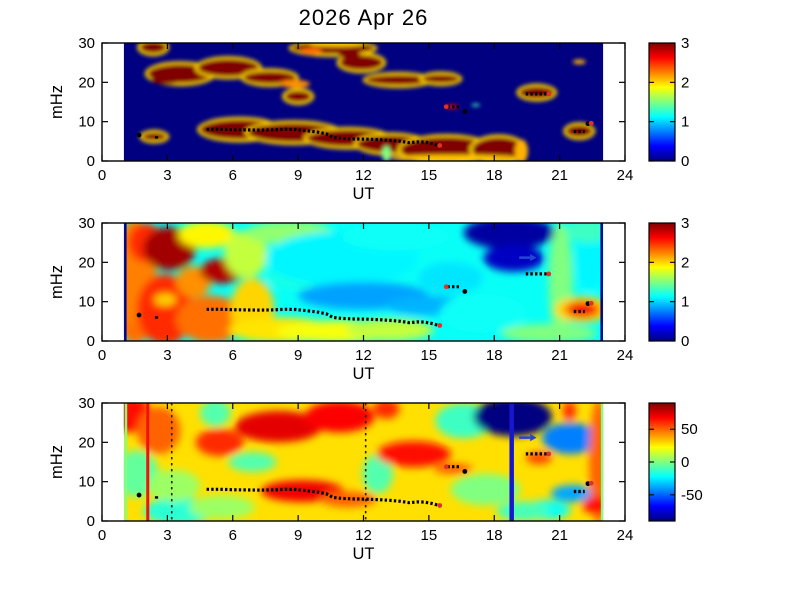 The height and width of the screenshot is (605, 801). I want to click on panel-1-heatmap, so click(363, 102).